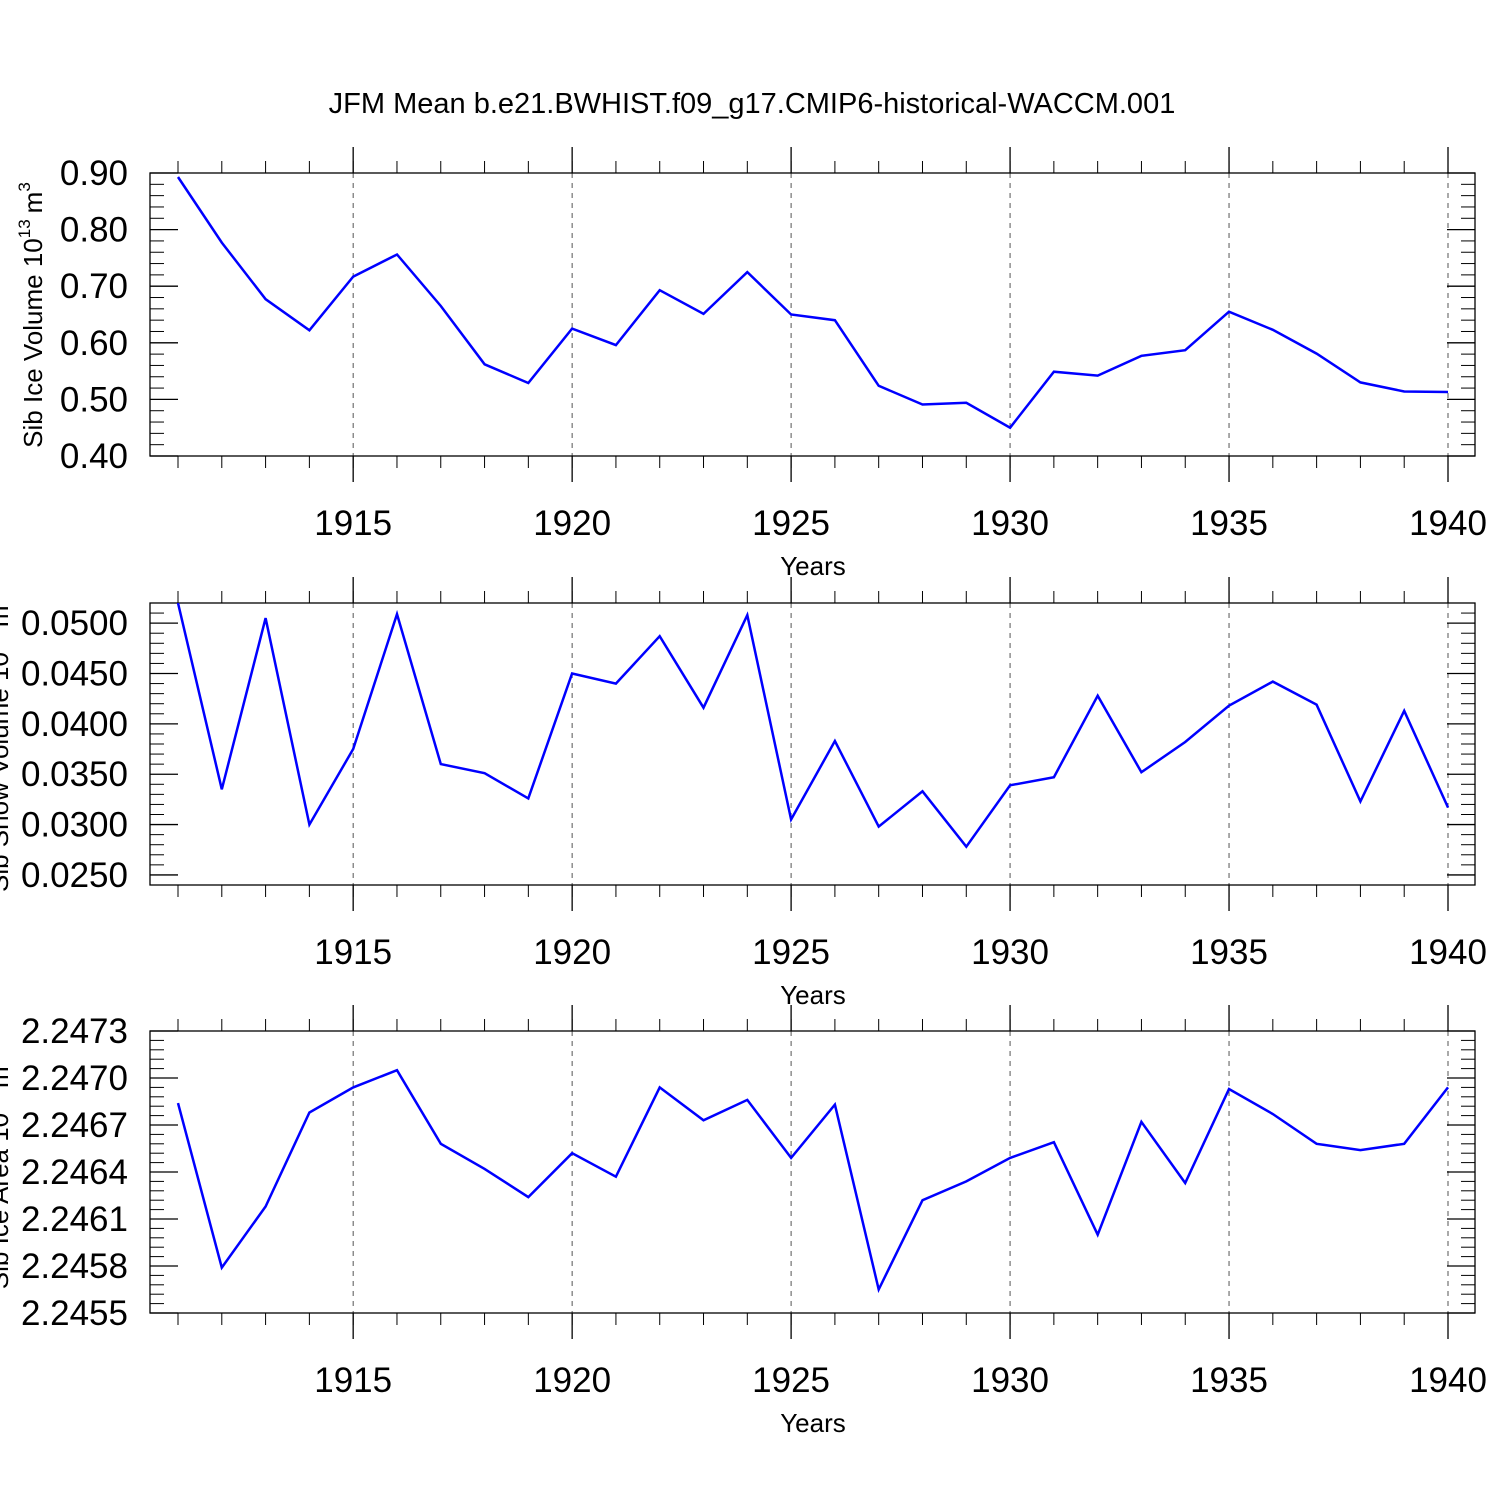 The width and height of the screenshot is (1500, 1505). Describe the element at coordinates (74, 1031) in the screenshot. I see `y-tick-label: 2.2473` at that location.